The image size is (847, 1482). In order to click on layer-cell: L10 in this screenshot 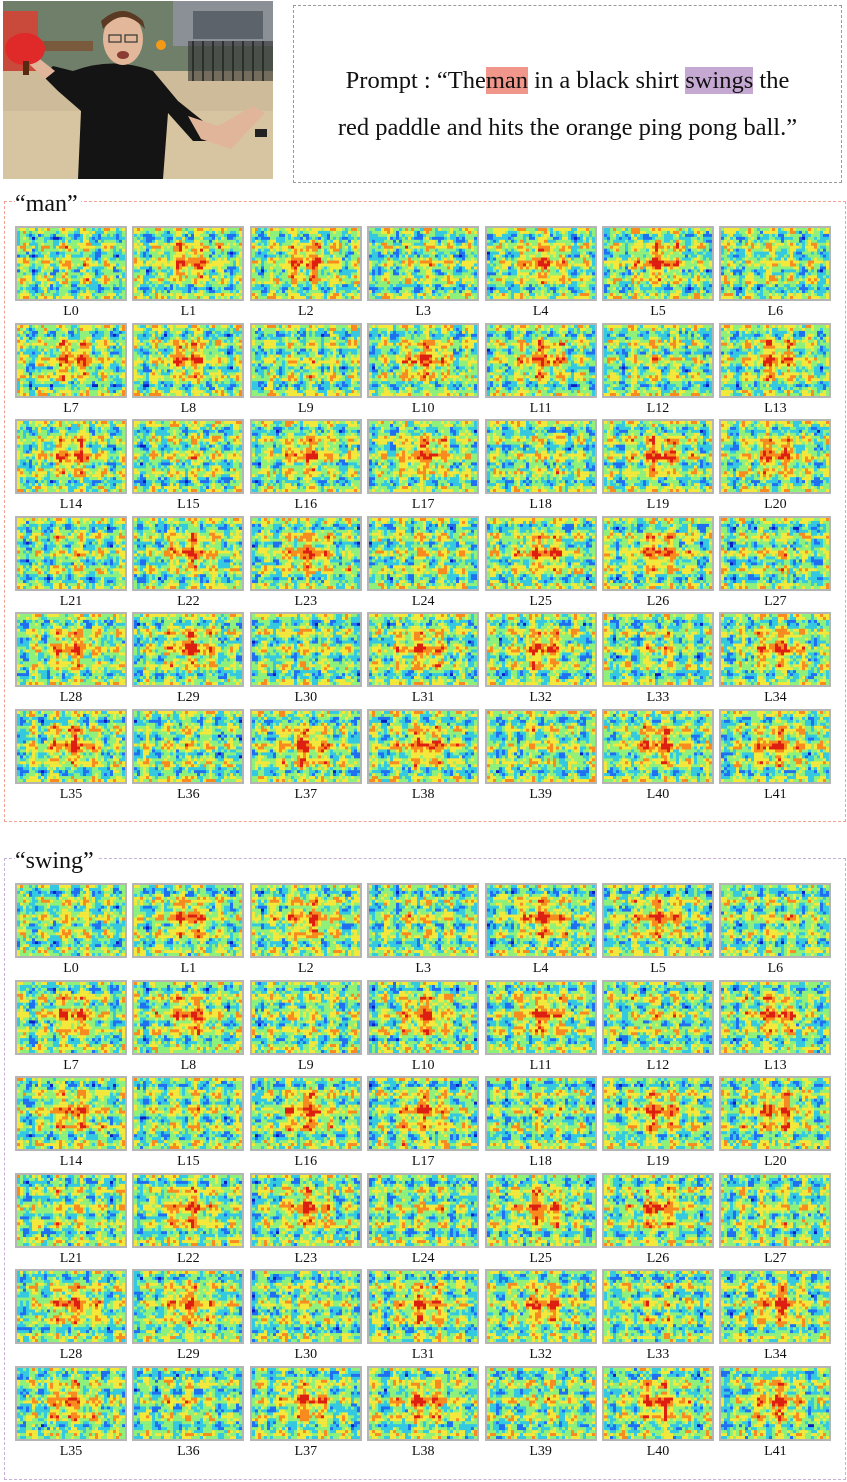, I will do `click(423, 1027)`.